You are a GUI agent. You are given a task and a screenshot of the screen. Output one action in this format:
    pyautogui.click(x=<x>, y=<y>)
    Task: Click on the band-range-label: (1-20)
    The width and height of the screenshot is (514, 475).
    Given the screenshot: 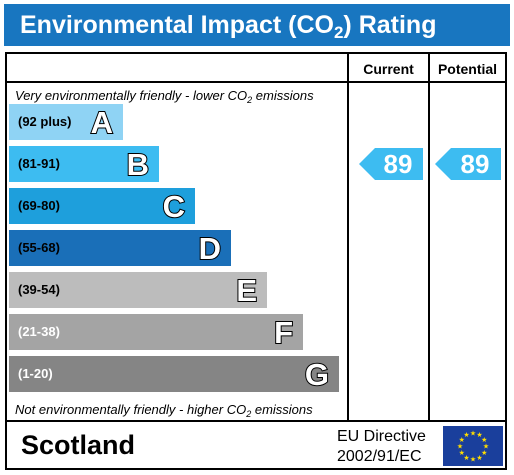 What is the action you would take?
    pyautogui.click(x=35, y=373)
    